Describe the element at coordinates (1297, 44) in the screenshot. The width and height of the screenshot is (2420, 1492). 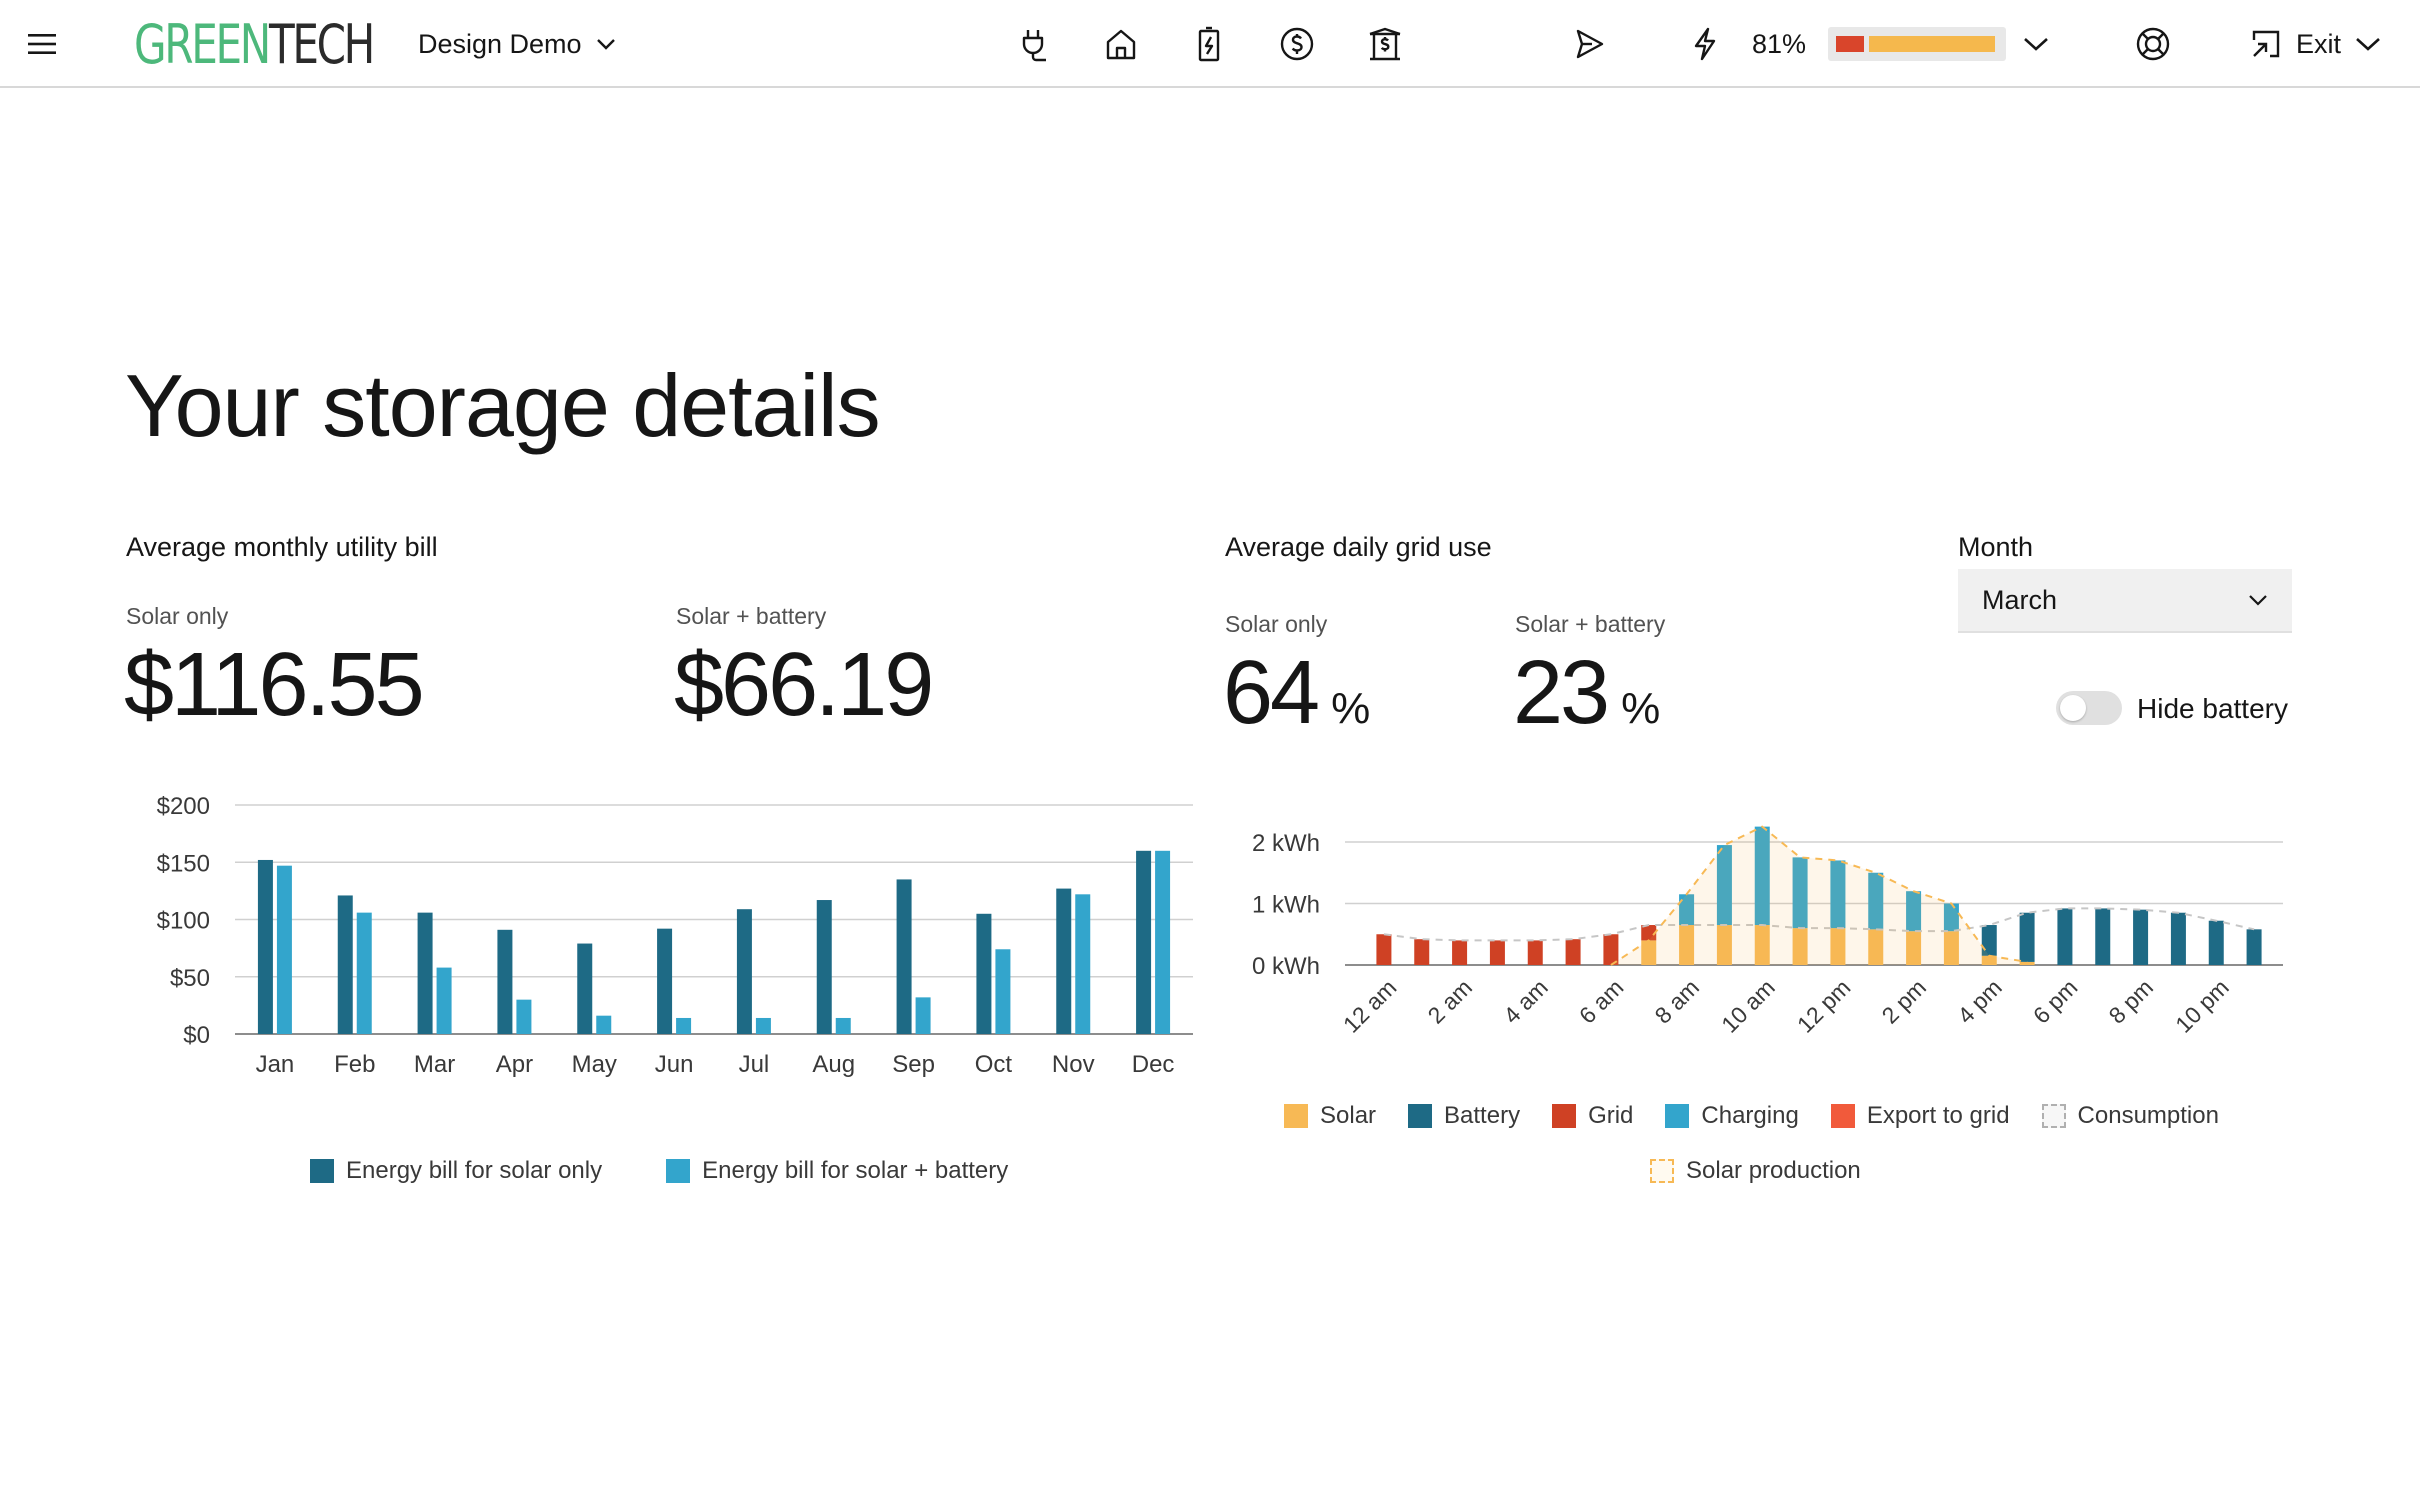
I see `dollar-icon` at that location.